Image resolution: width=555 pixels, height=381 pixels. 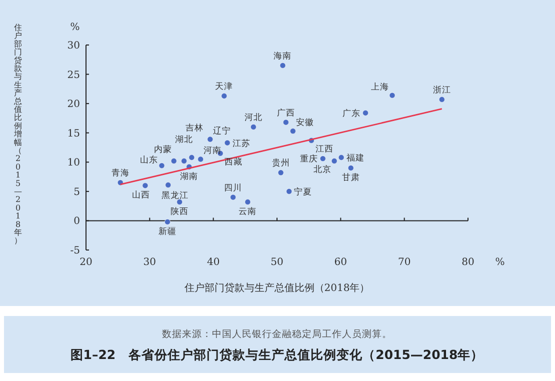 What do you see at coordinates (277, 334) in the screenshot?
I see `source-note: 数据来源：中国人民银行金融稳定局工作人员测算。` at bounding box center [277, 334].